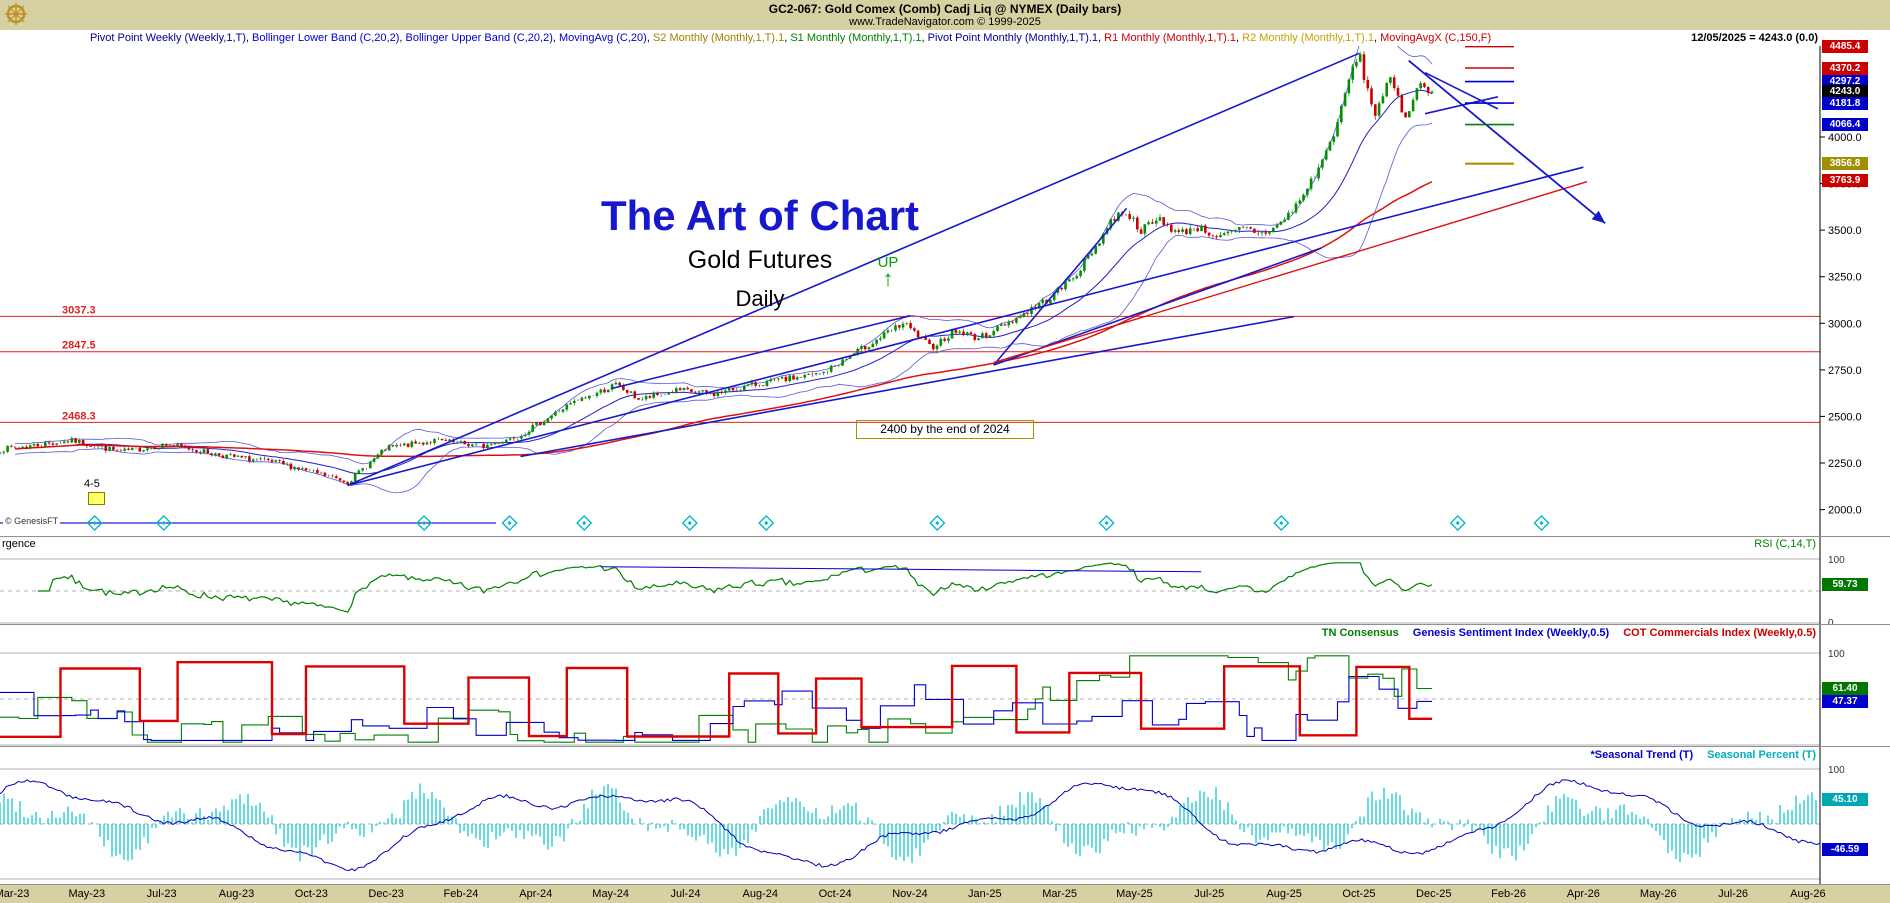  What do you see at coordinates (1845, 585) in the screenshot?
I see `rsi-value-badge: 59.73` at bounding box center [1845, 585].